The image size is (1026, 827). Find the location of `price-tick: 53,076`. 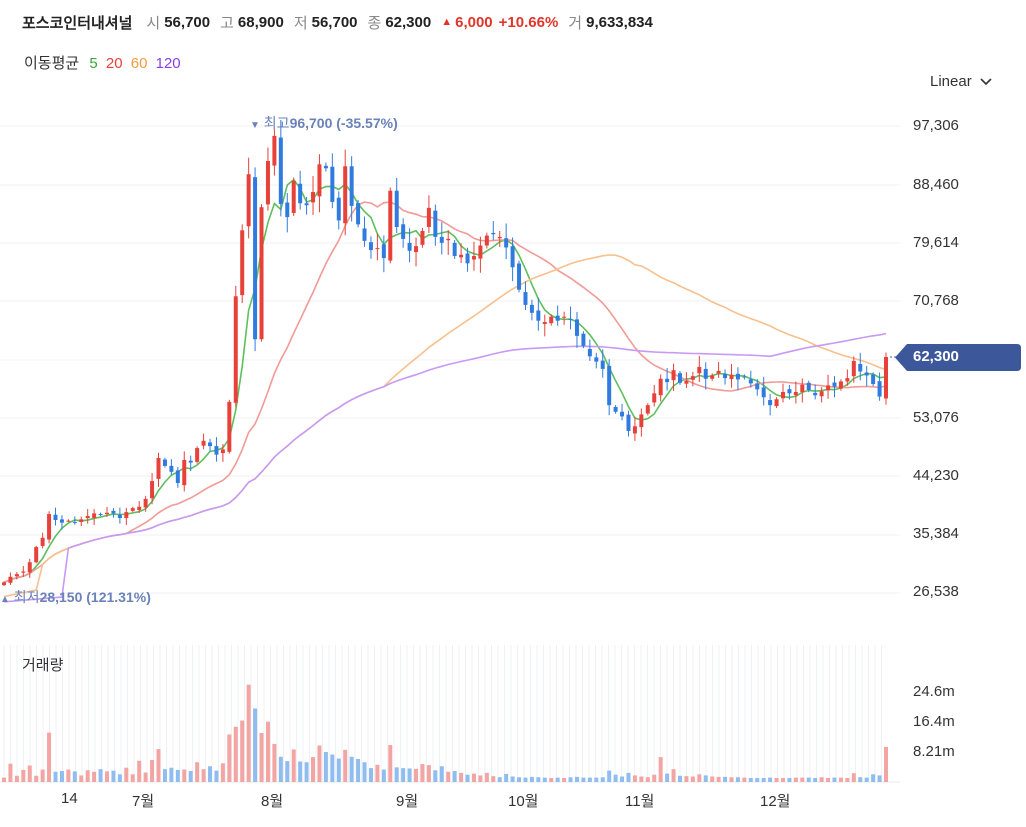

price-tick: 53,076 is located at coordinates (936, 417).